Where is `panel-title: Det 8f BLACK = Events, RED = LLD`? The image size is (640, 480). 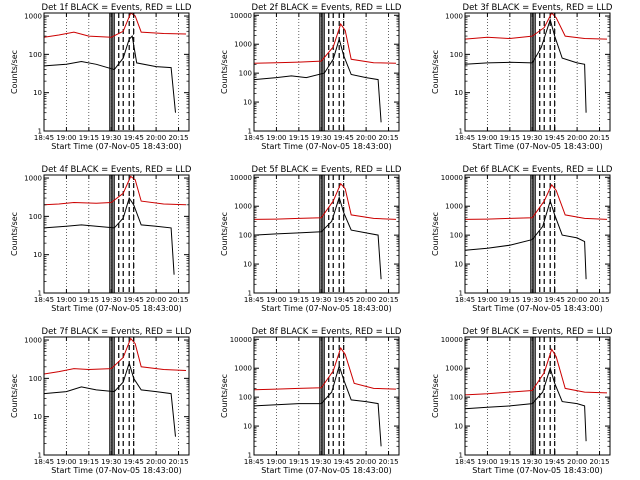
panel-title: Det 8f BLACK = Events, RED = LLD is located at coordinates (327, 332).